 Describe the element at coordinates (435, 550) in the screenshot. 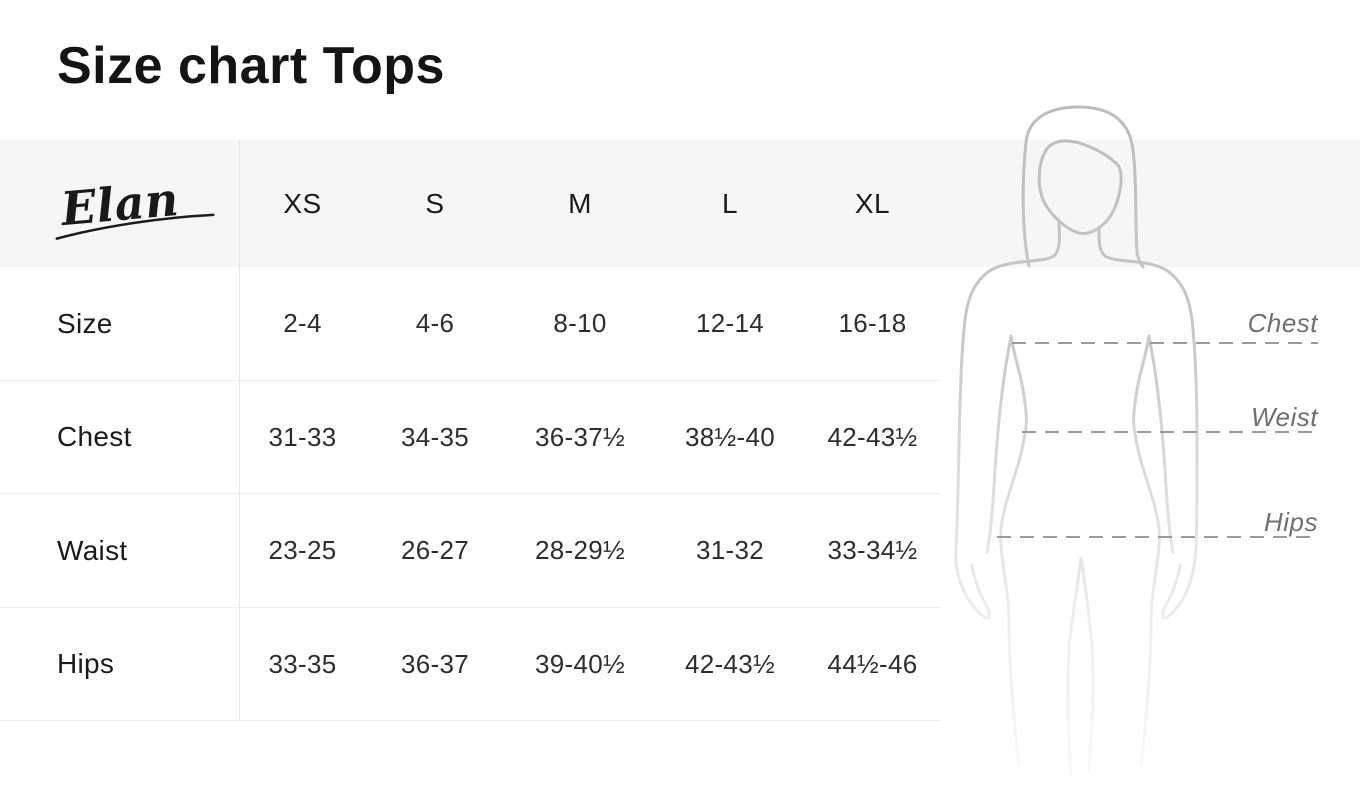

I see `cell-waist-s: 26-27` at that location.